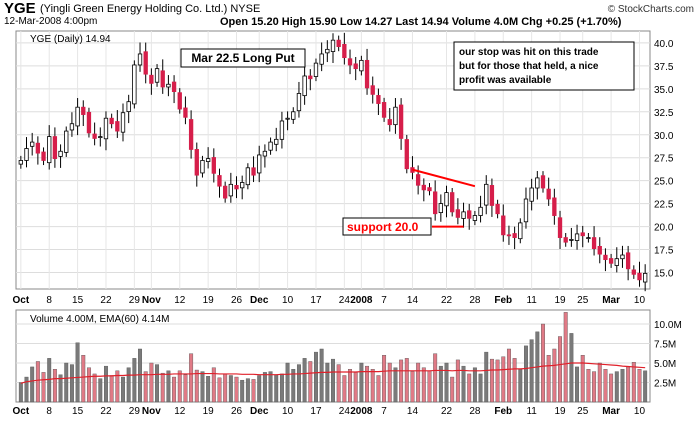 The image size is (700, 421). What do you see at coordinates (316, 411) in the screenshot?
I see `volume-x-tick: 17` at bounding box center [316, 411].